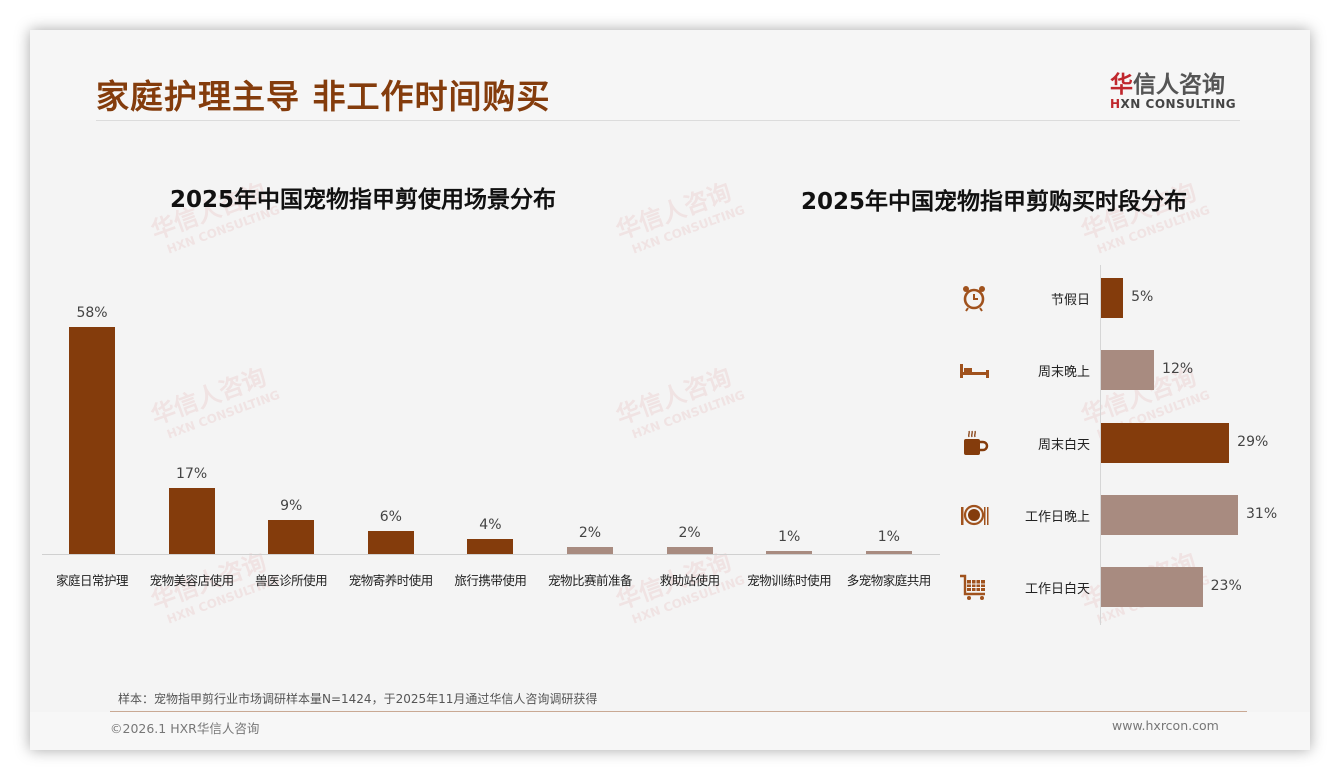  I want to click on bar-group: 4%, so click(490, 422).